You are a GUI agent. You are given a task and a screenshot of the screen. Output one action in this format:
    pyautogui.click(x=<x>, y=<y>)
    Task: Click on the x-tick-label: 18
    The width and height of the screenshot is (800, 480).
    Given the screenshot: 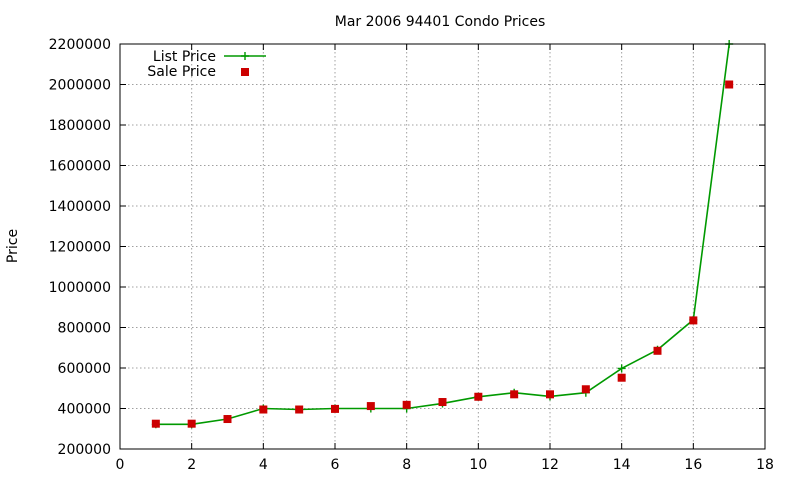 What is the action you would take?
    pyautogui.click(x=765, y=465)
    